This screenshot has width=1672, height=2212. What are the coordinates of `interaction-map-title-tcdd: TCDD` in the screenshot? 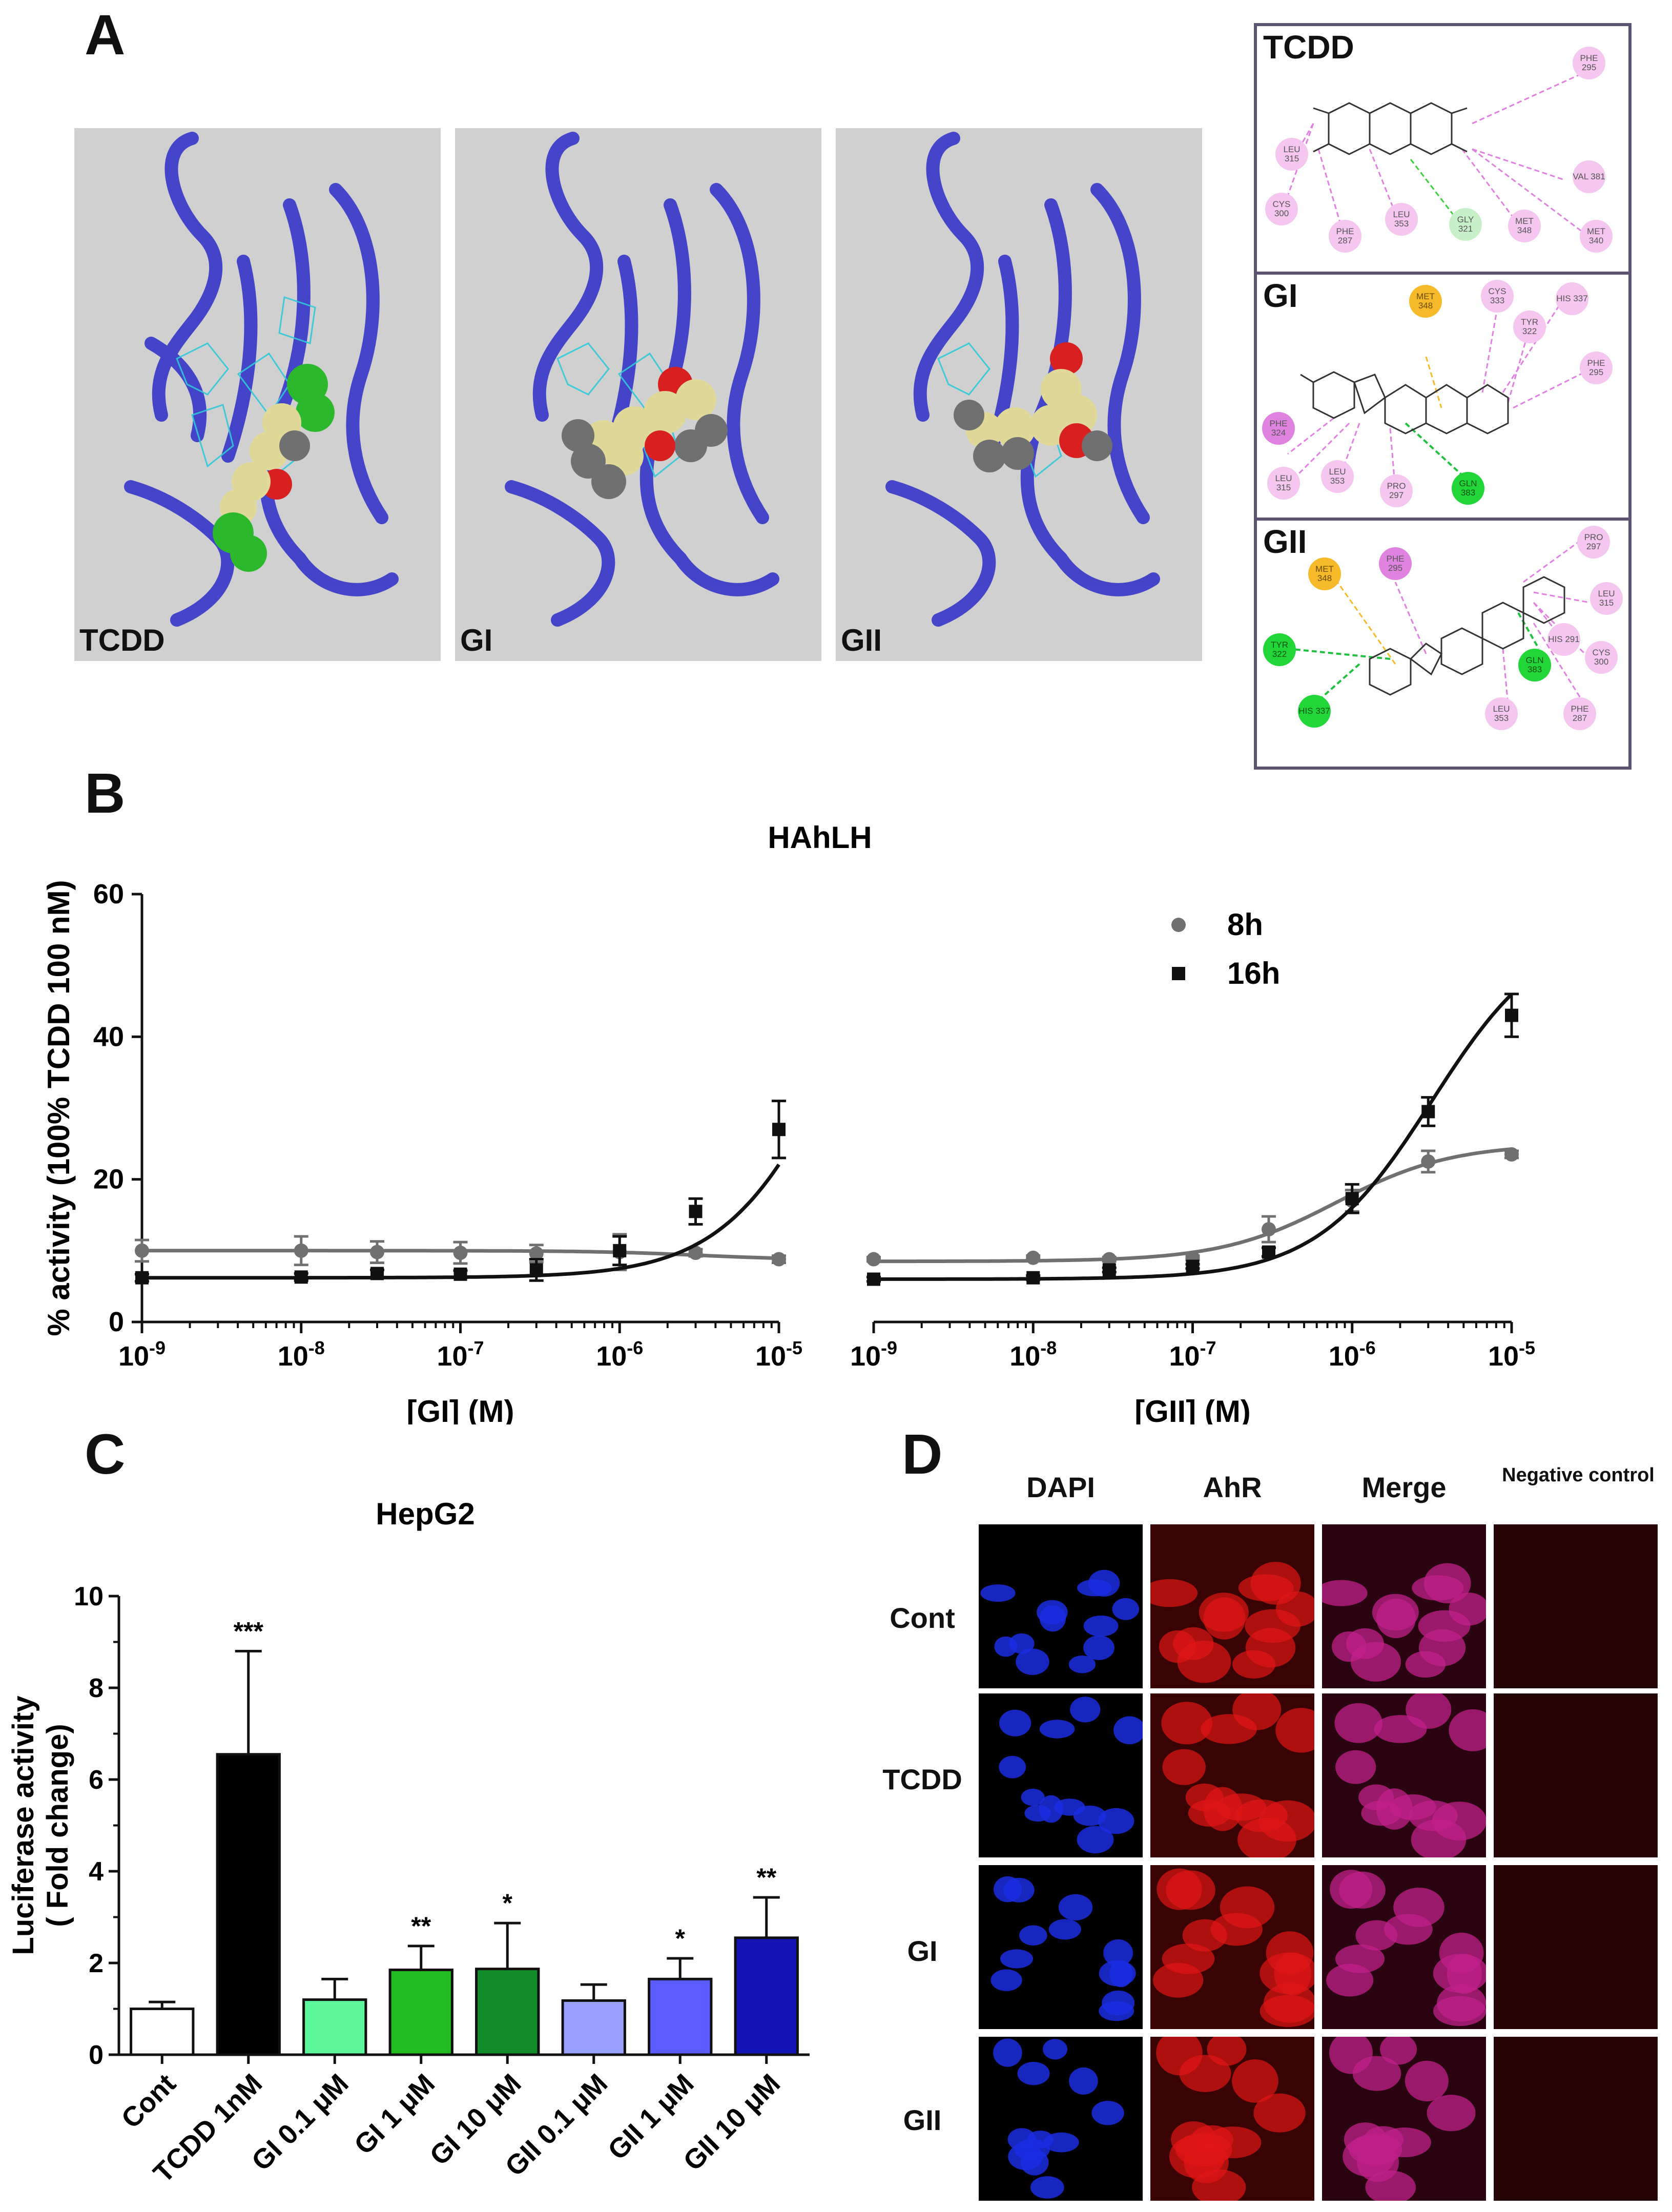 It's located at (1308, 47).